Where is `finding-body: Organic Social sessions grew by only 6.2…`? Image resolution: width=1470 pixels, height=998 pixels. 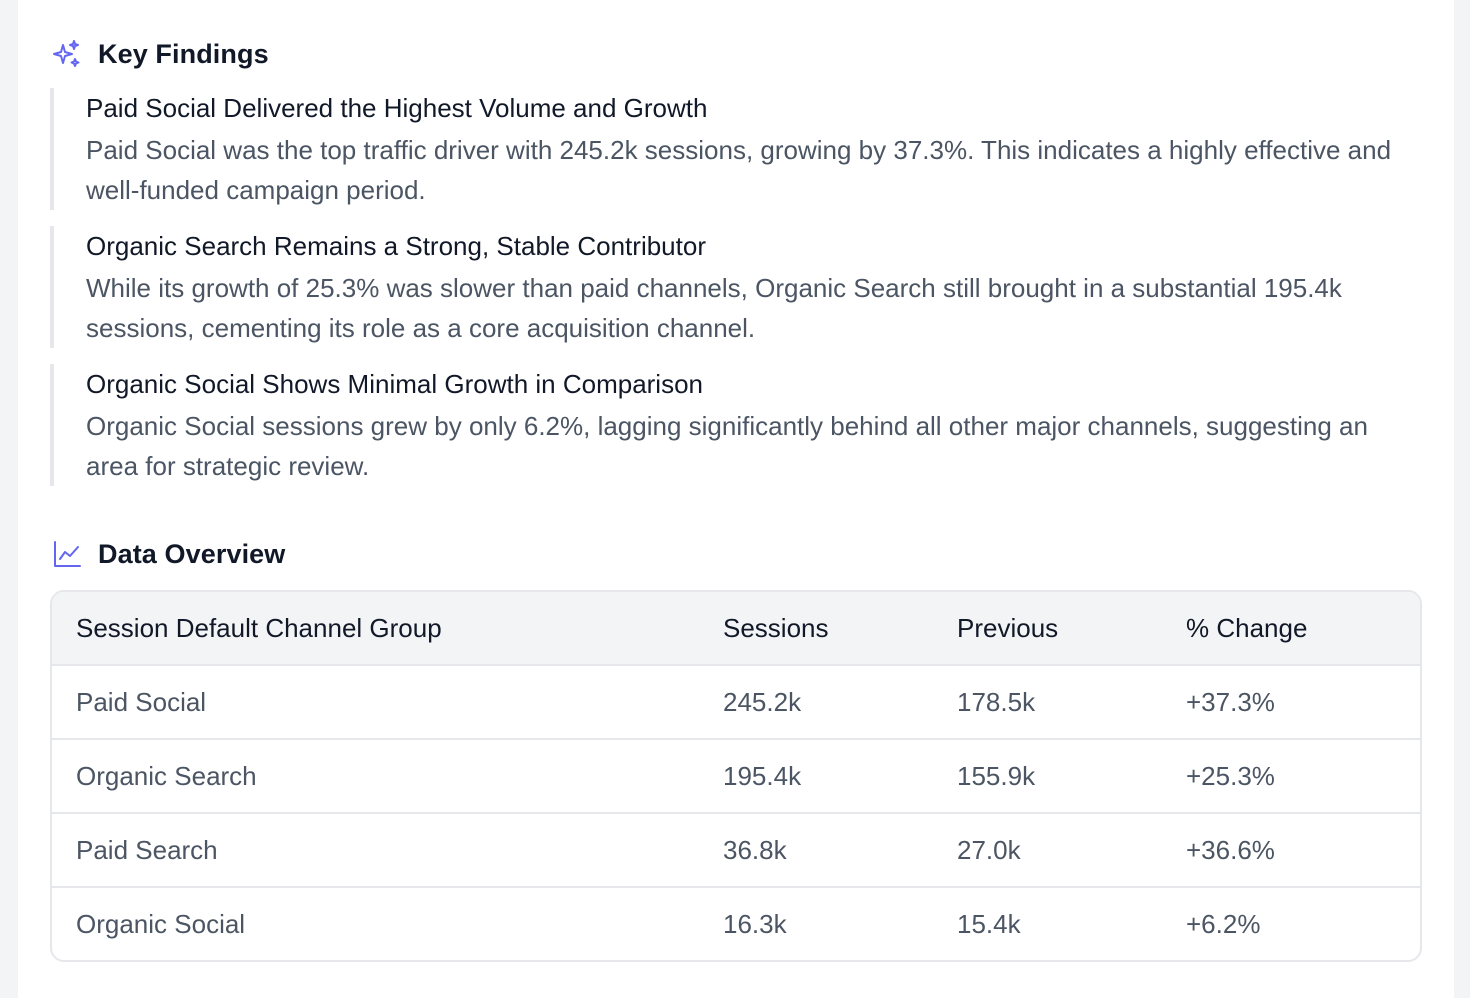
finding-body: Organic Social sessions grew by only 6.2… is located at coordinates (727, 446).